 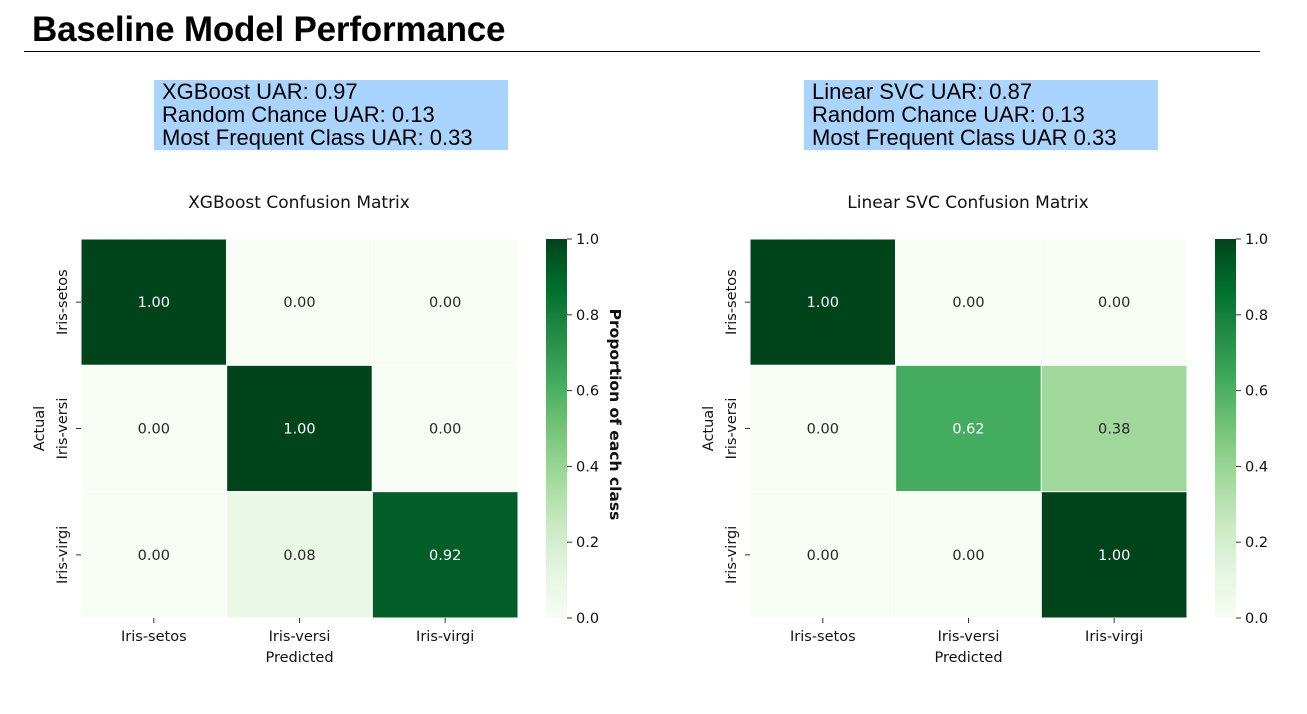 I want to click on chart-title: XGBoost Confusion Matrix, so click(x=299, y=203).